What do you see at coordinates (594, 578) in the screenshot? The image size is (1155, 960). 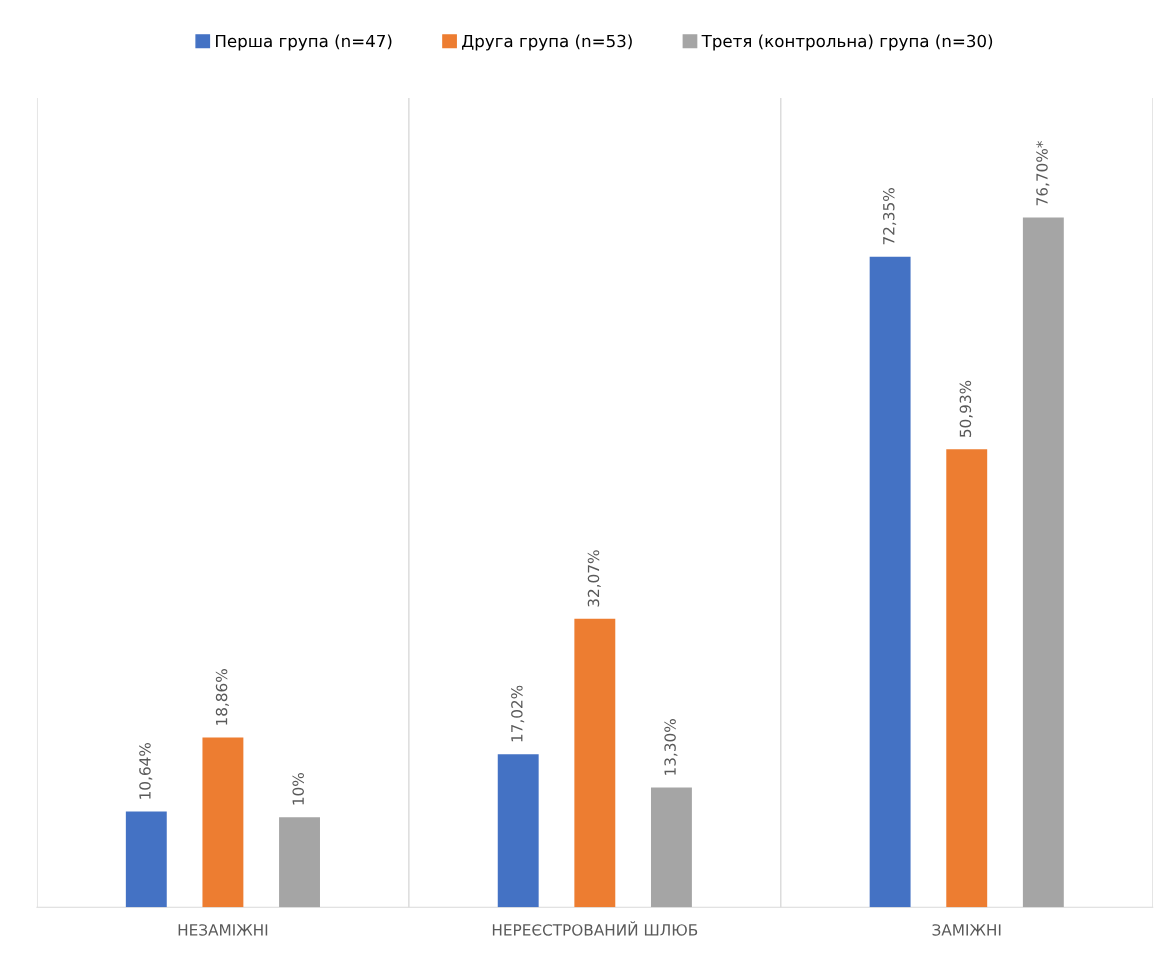 I see `data-label: 32,07%` at bounding box center [594, 578].